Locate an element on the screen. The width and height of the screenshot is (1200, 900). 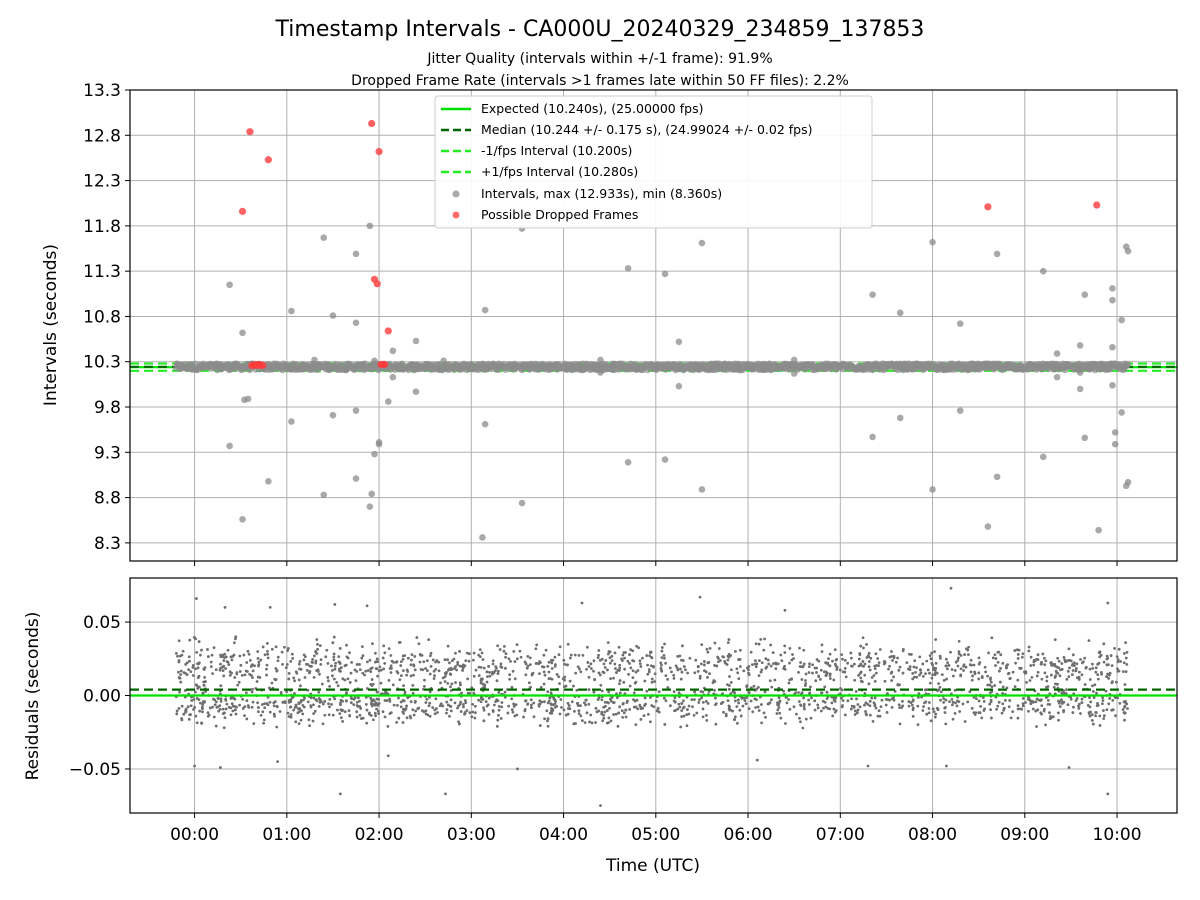
intervals-y-tick-label: 12.8 is located at coordinates (102, 136).